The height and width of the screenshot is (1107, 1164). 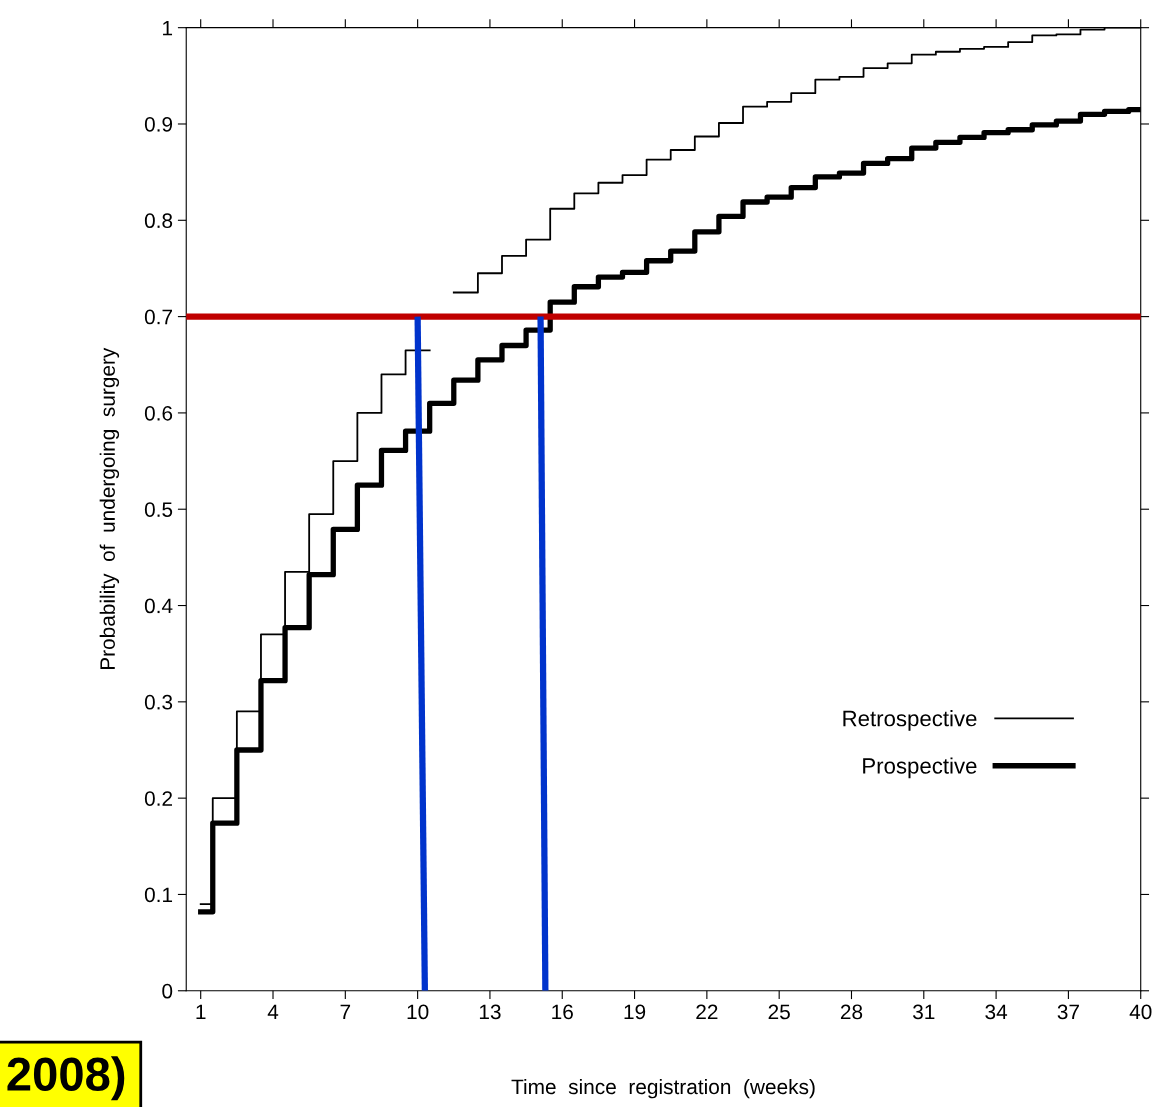 I want to click on y-tick-label: 0.5, so click(x=158, y=509).